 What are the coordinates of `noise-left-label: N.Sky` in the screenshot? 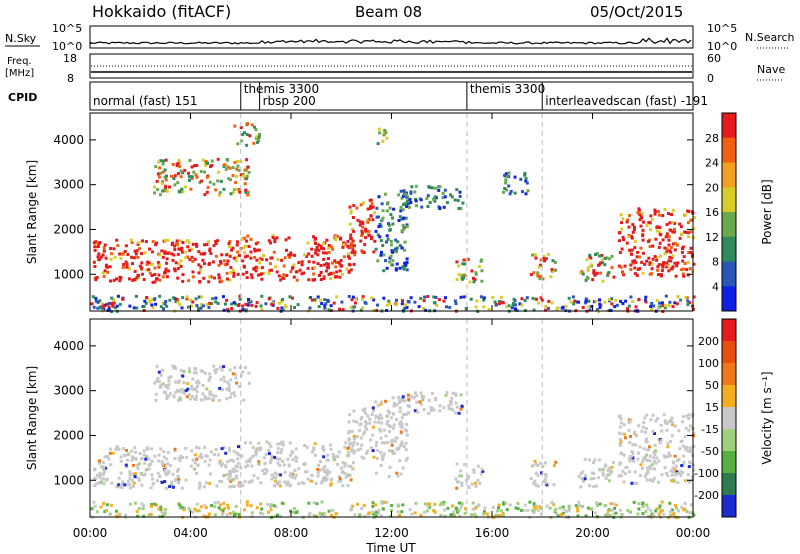 It's located at (21, 38).